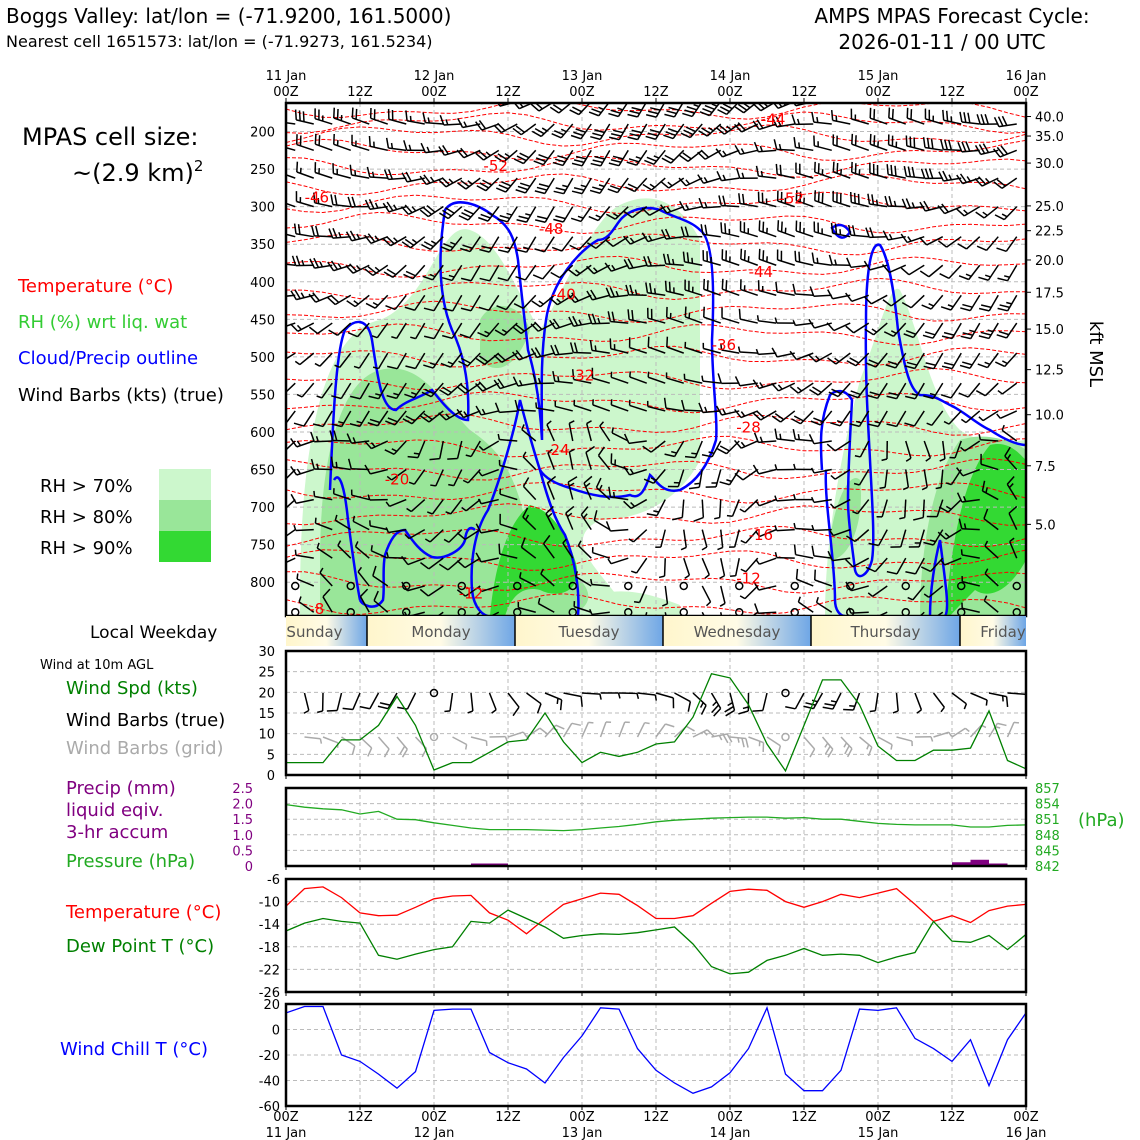  I want to click on pressure-tick: 842, so click(1047, 867).